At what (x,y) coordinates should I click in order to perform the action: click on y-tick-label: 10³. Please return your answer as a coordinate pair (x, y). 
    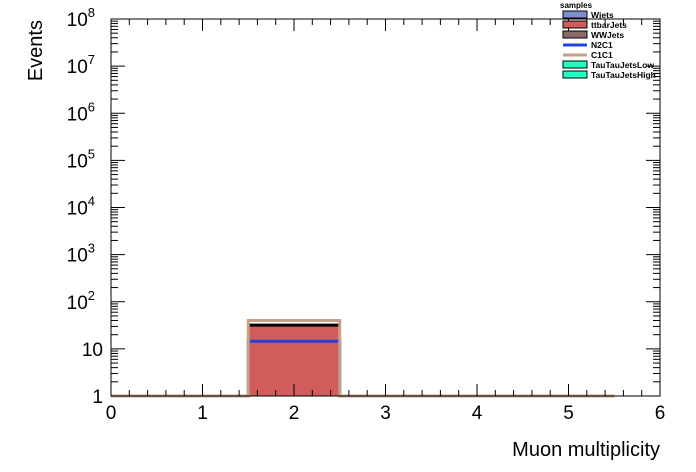
    Looking at the image, I should click on (81, 254).